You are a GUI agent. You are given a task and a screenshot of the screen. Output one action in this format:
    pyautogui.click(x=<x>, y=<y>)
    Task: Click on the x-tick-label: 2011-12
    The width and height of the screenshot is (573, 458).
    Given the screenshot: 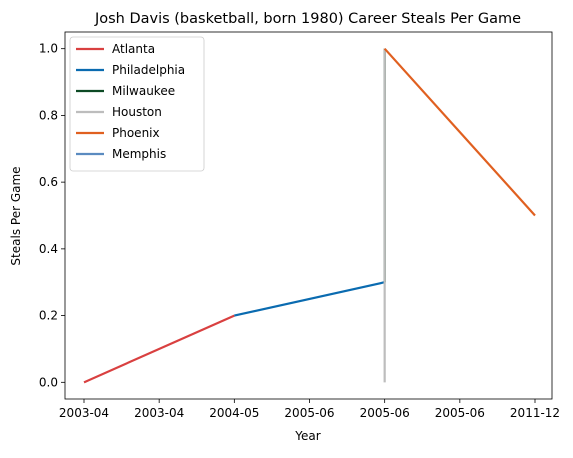 What is the action you would take?
    pyautogui.click(x=535, y=413)
    